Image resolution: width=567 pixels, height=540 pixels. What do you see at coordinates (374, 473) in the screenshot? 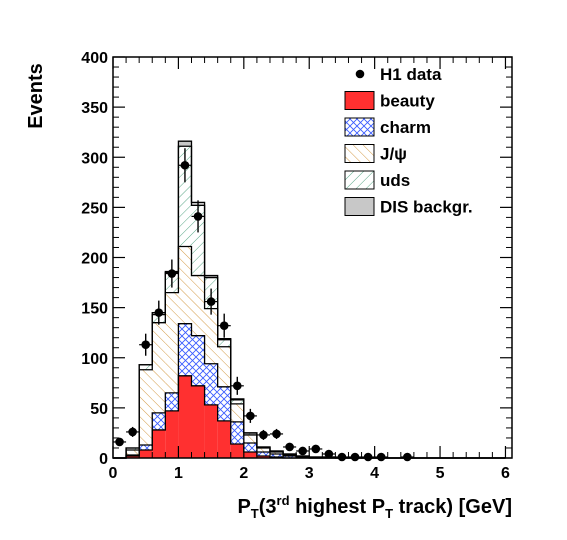
I see `x-tick-label: 4` at bounding box center [374, 473].